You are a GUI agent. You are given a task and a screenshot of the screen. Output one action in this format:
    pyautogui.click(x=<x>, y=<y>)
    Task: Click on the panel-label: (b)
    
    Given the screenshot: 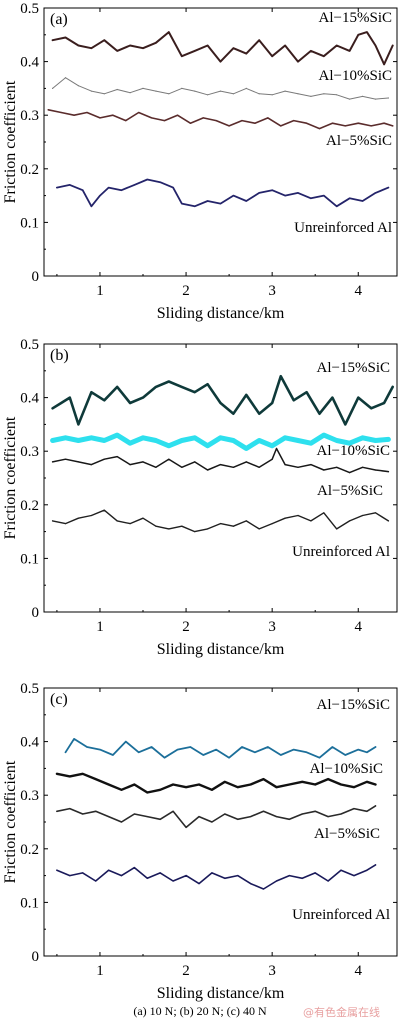 What is the action you would take?
    pyautogui.click(x=59, y=355)
    